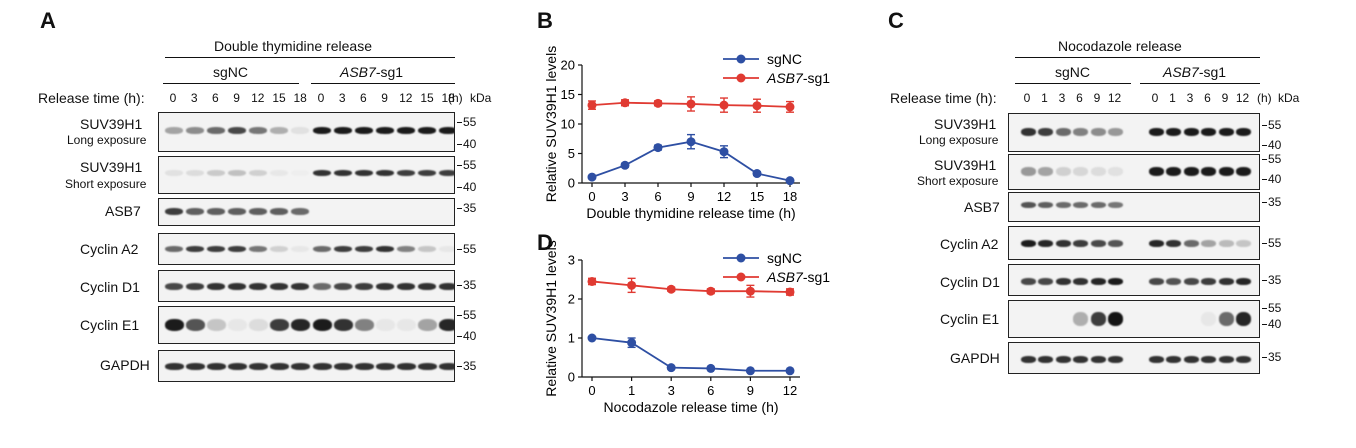 This screenshot has width=1356, height=448. I want to click on panel-a-label-cyclin-d1: Cyclin D1, so click(110, 287).